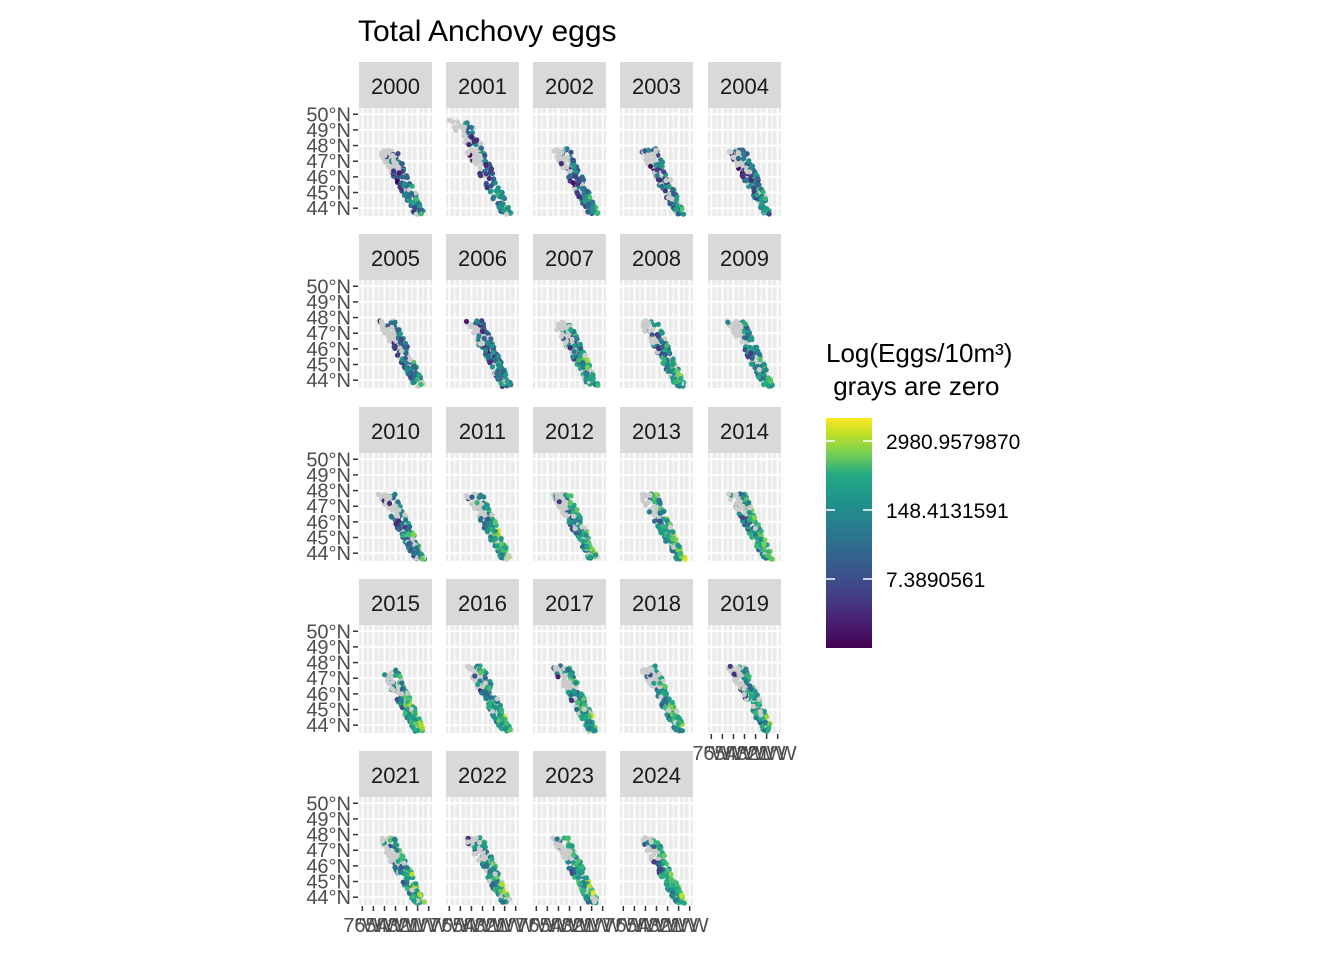  Describe the element at coordinates (482, 484) in the screenshot. I see `facet-2011: 2011` at that location.